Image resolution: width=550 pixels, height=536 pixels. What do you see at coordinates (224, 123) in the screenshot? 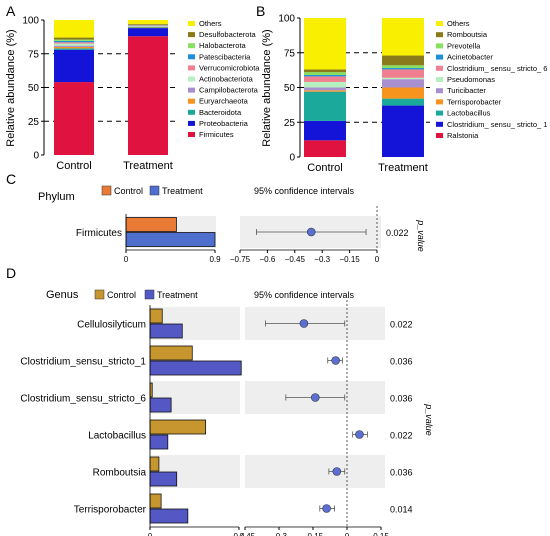
I see `legend-label: Proteobacteria` at bounding box center [224, 123].